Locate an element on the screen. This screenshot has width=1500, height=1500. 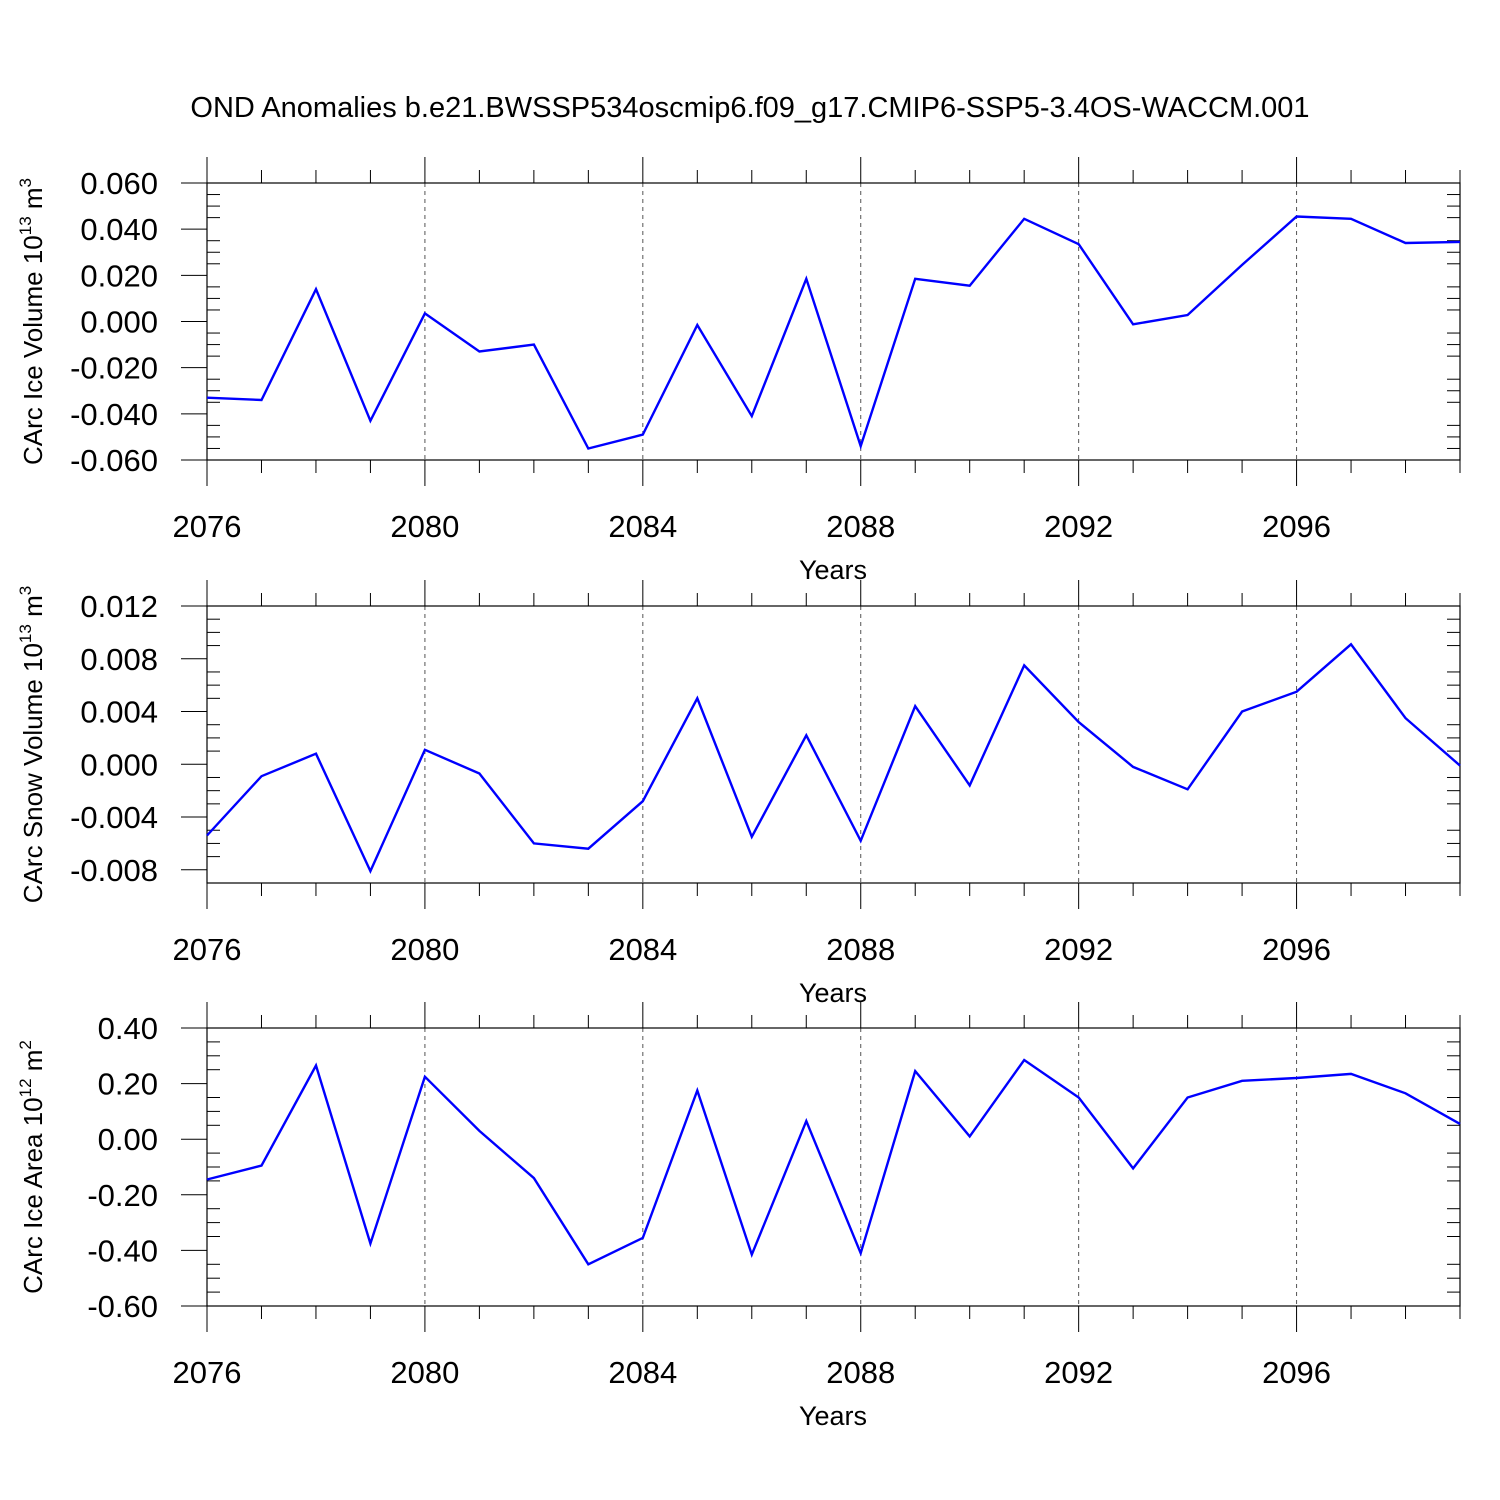
y-tick-label: -0.008 is located at coordinates (114, 870).